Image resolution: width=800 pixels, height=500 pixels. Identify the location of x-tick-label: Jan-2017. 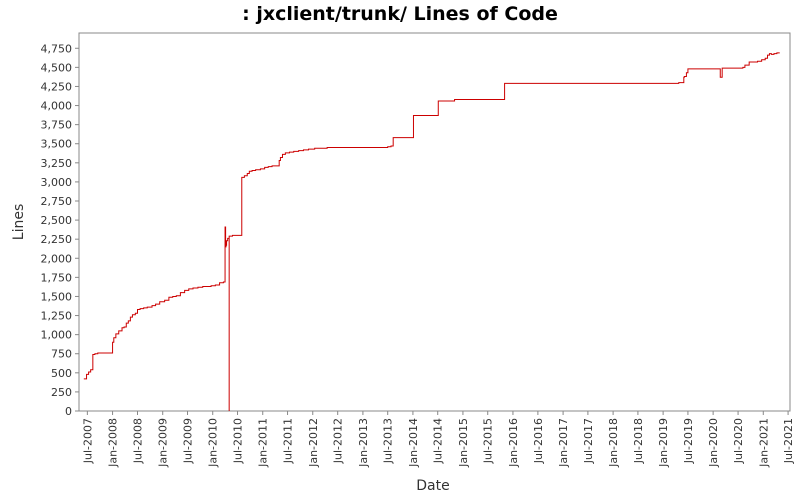
(563, 443).